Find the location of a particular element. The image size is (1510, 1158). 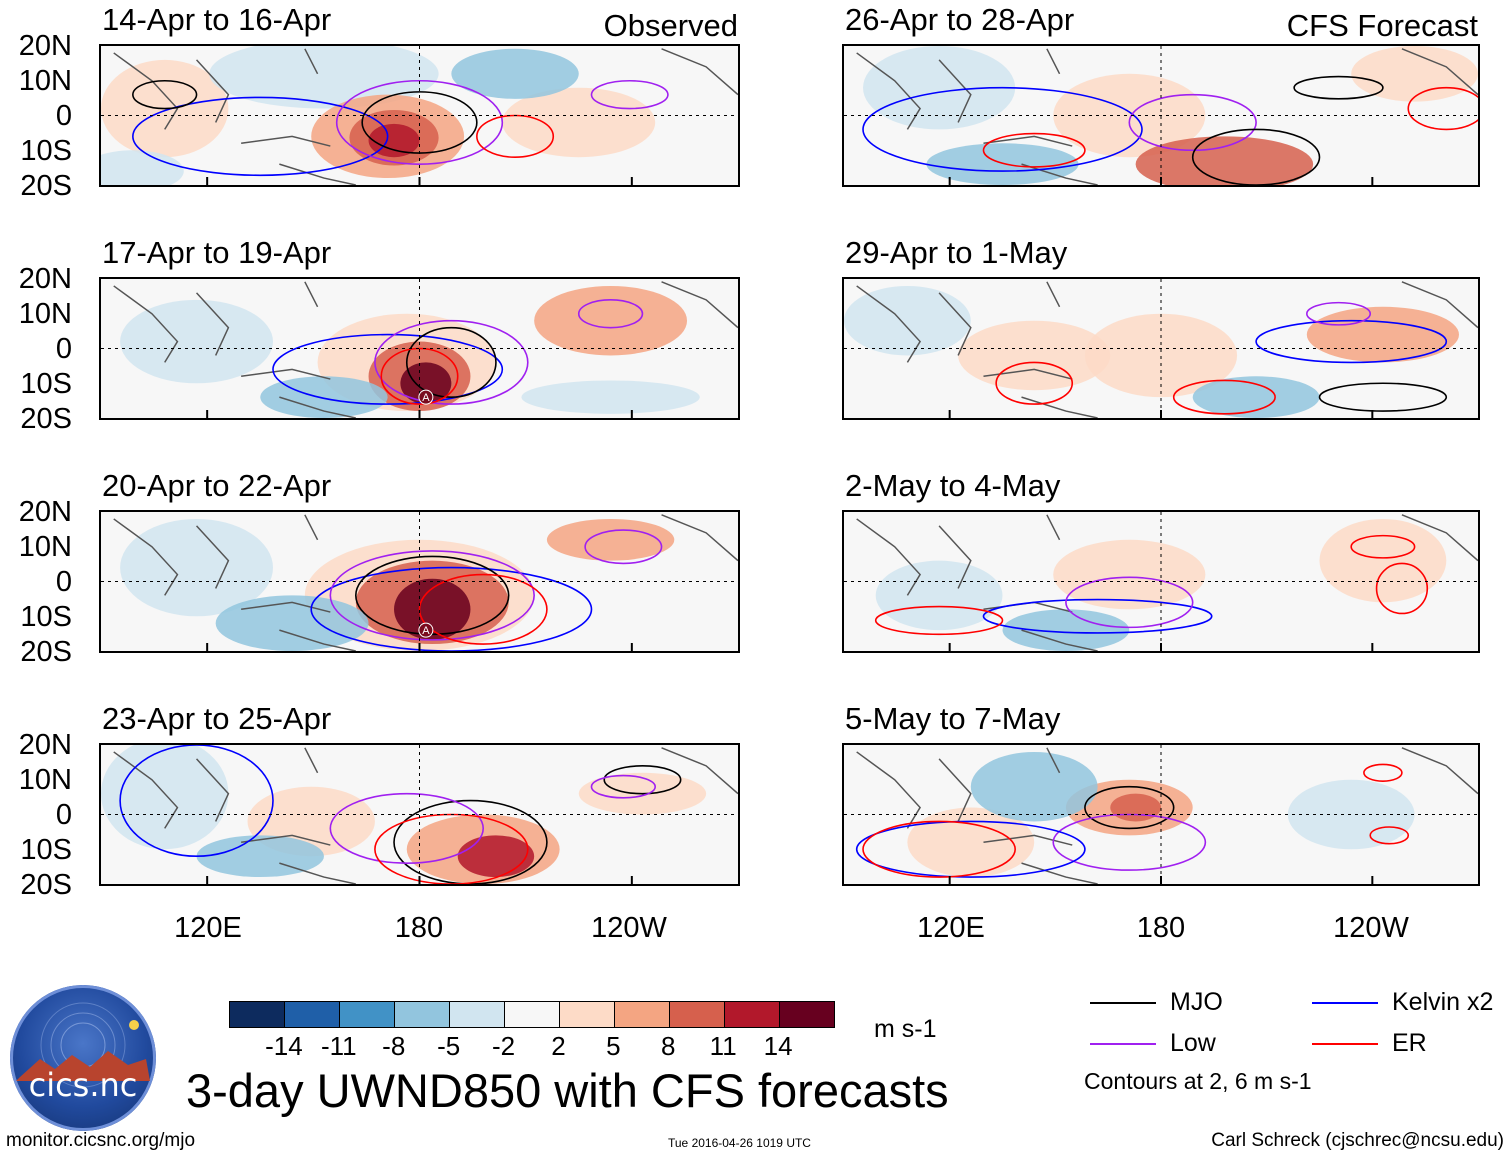

footer-url: monitor.cicsnc.org/mjo is located at coordinates (101, 1140).